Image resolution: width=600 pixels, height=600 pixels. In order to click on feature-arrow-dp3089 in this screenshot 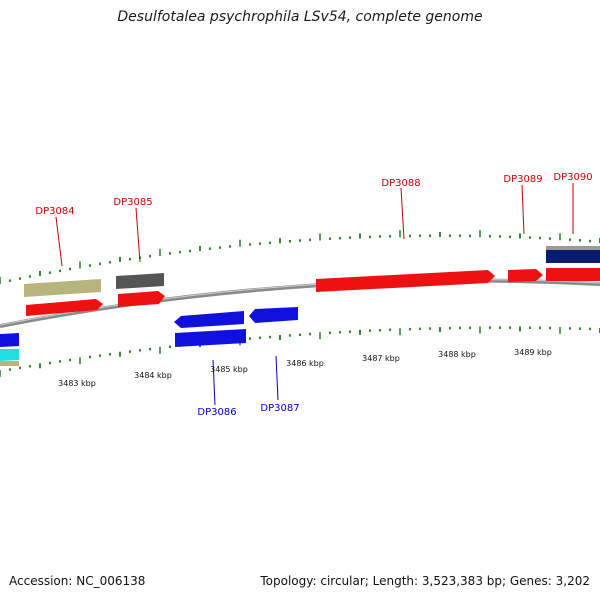, I will do `click(525, 275)`.